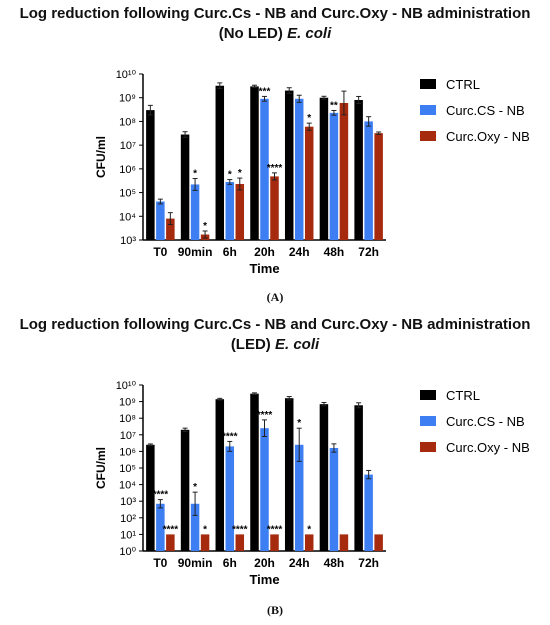  I want to click on chart-title-condition: (LED), so click(250, 344).